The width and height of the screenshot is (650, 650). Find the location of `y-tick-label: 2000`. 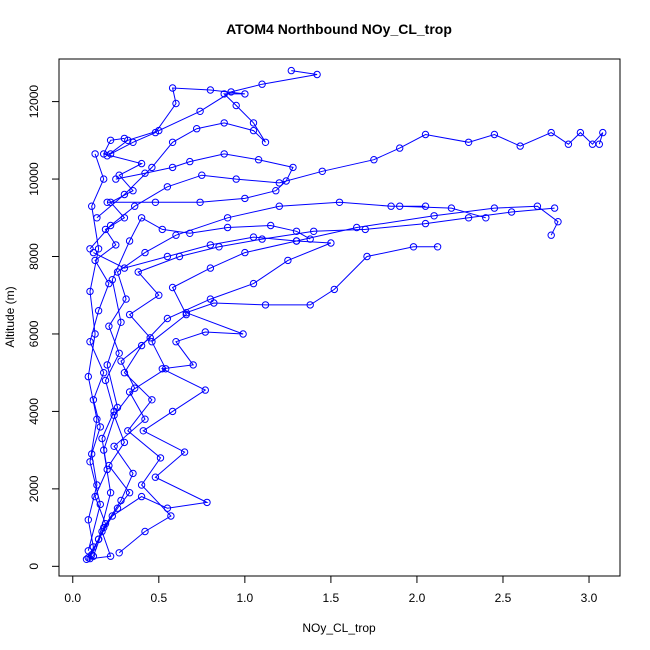

y-tick-label: 2000 is located at coordinates (34, 488).